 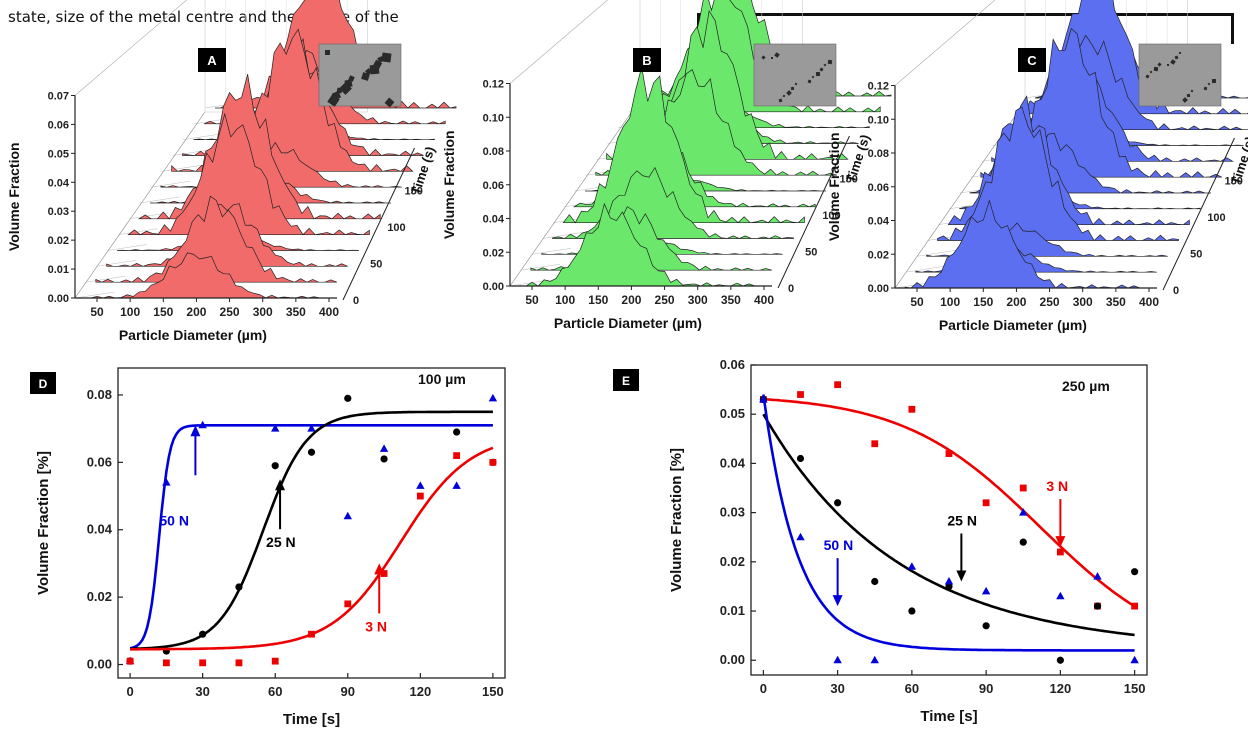 I want to click on x-tick-label: 0, so click(x=763, y=688).